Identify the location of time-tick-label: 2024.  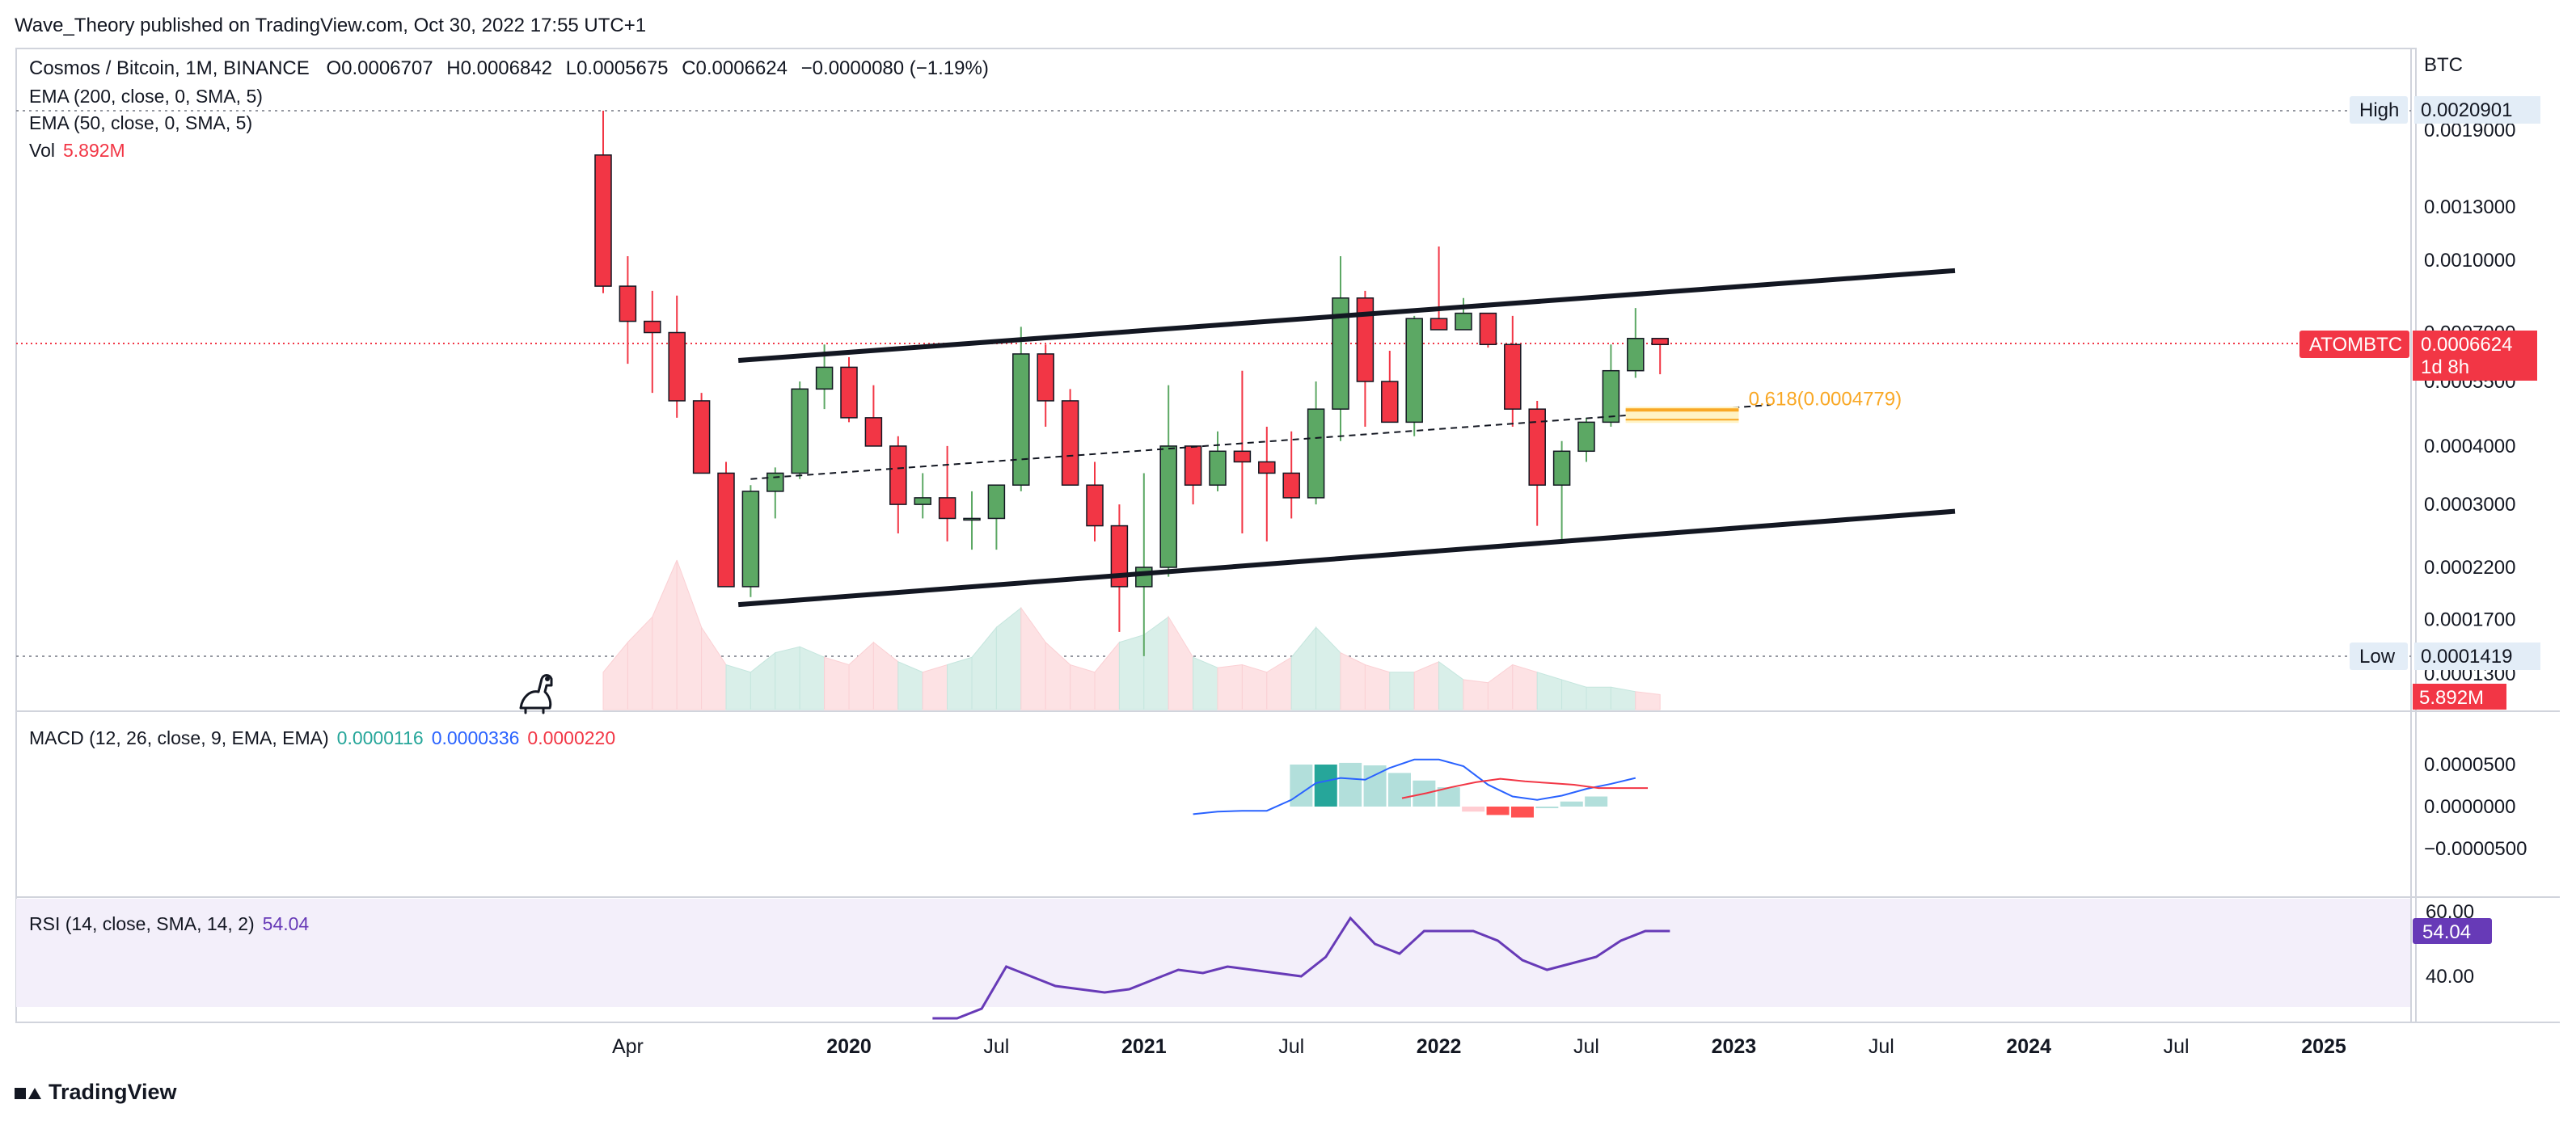
(2028, 1046).